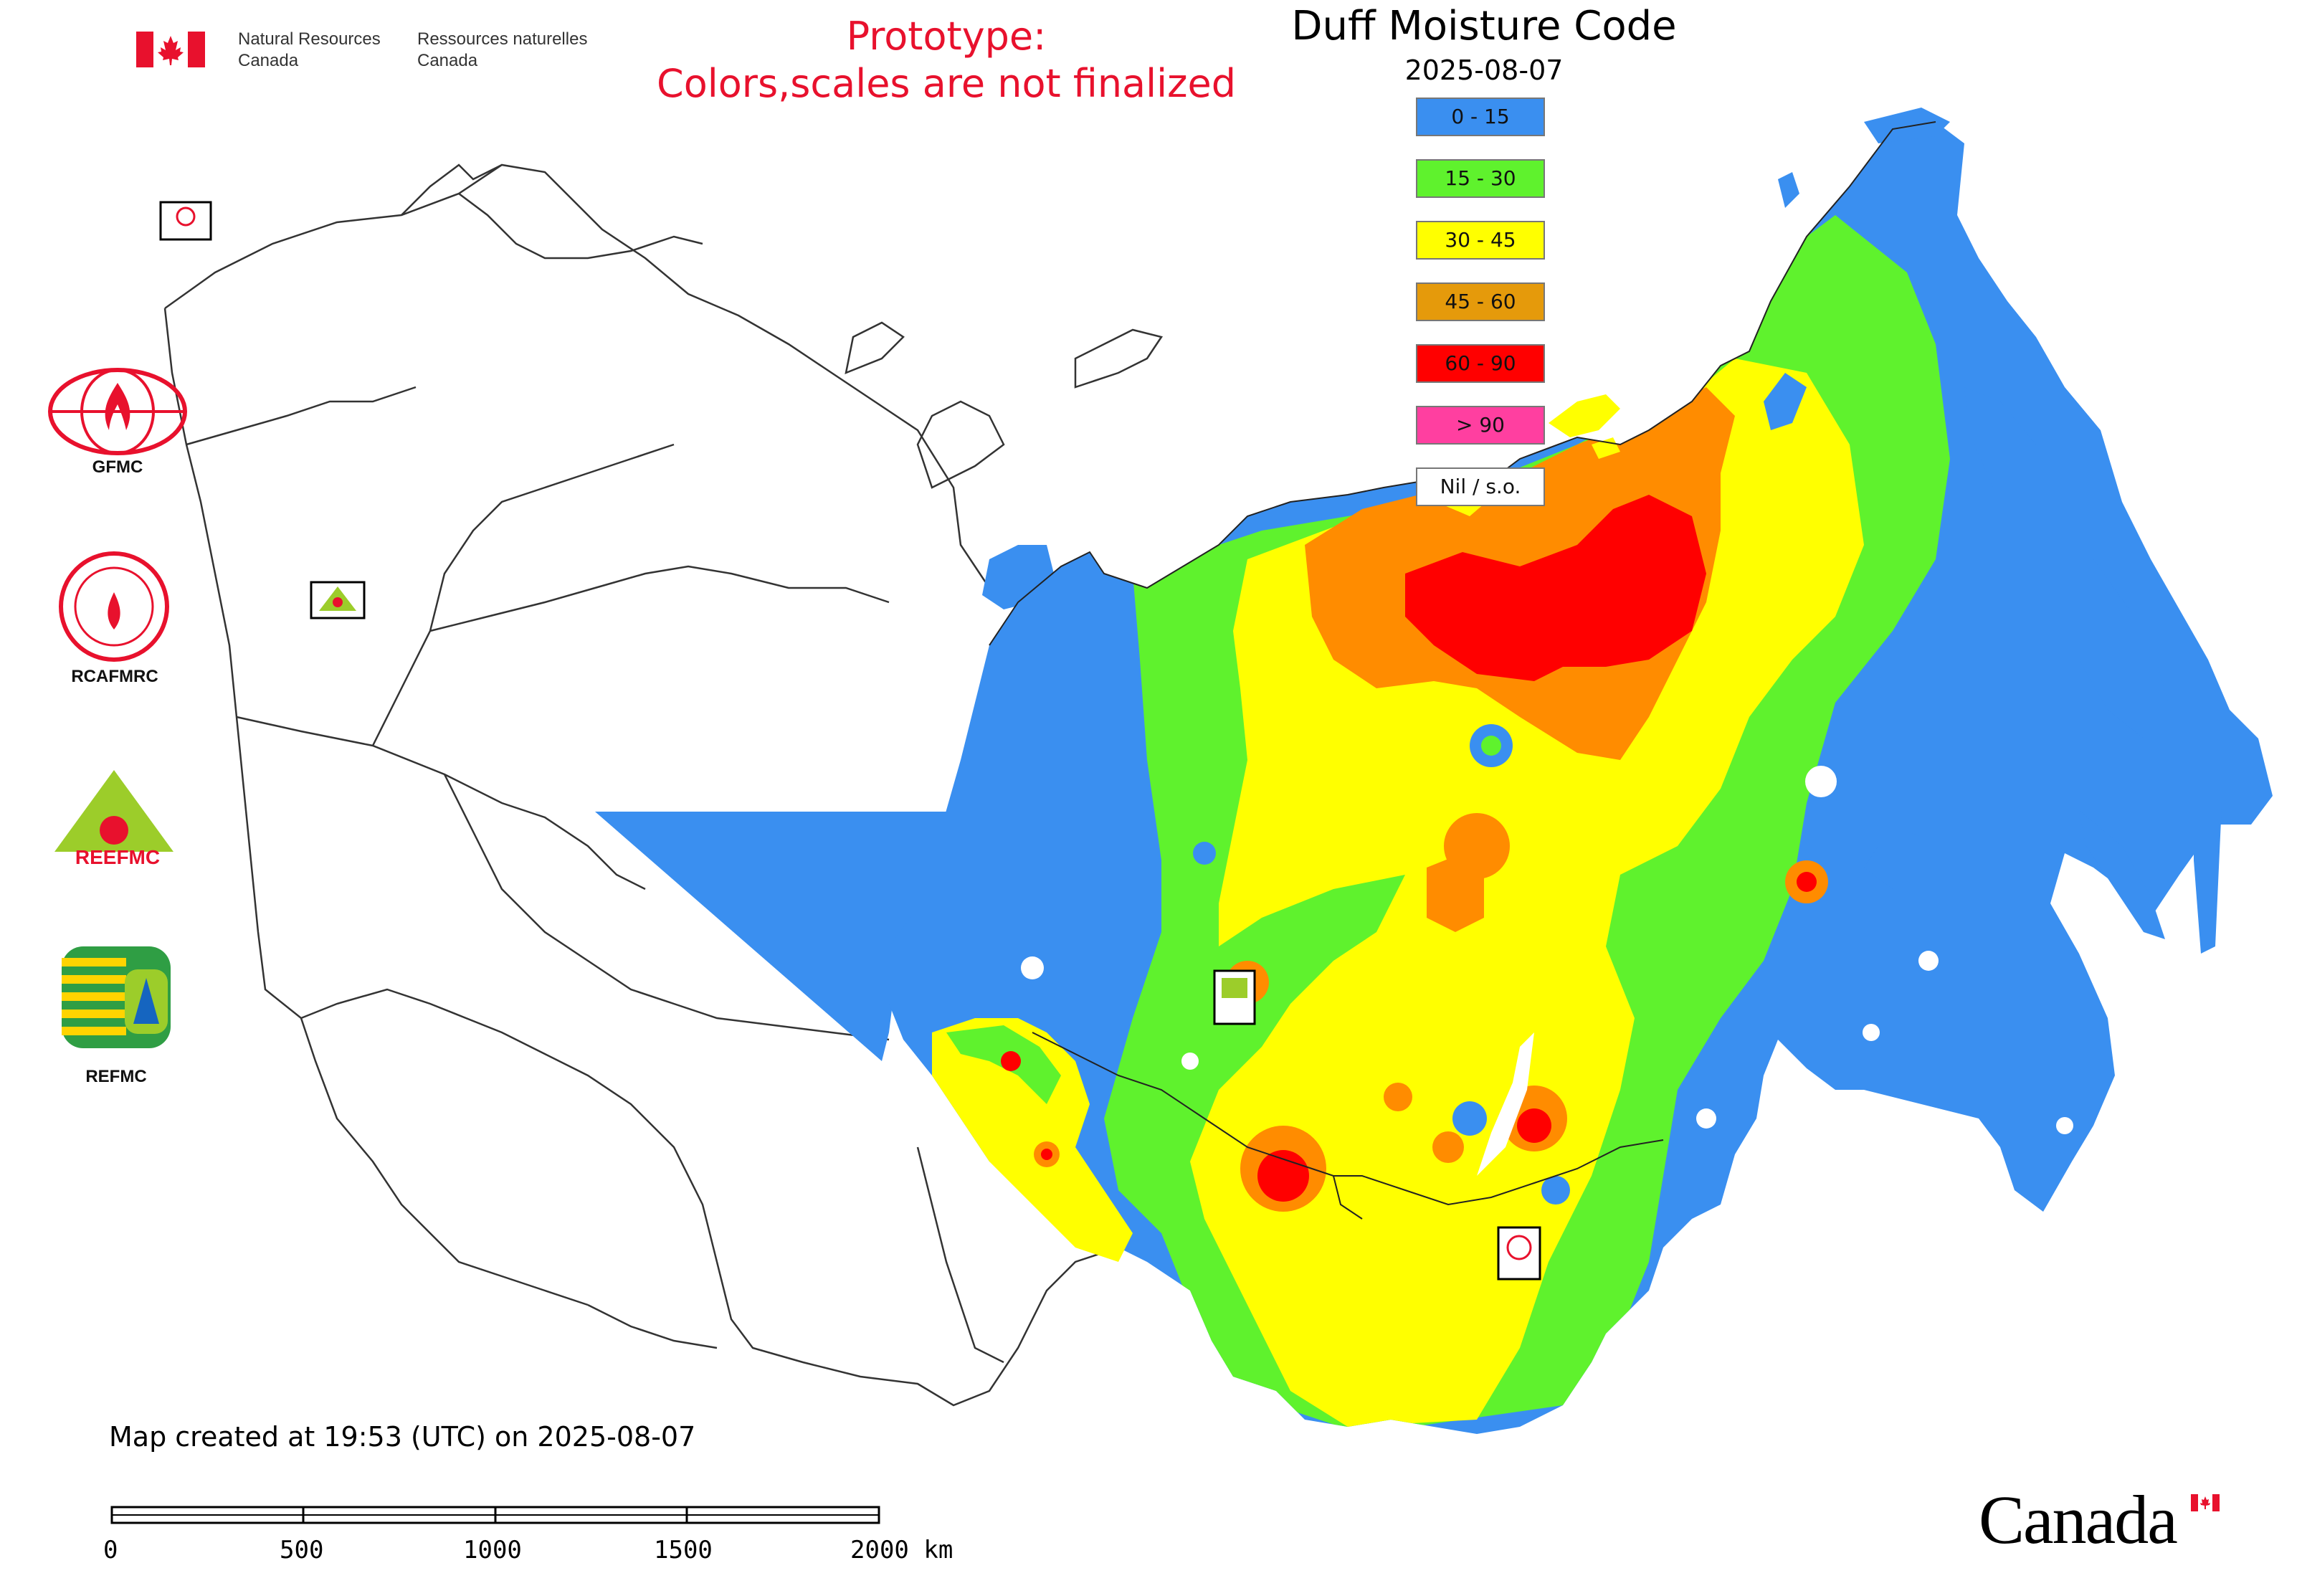 This screenshot has width=2302, height=1596. What do you see at coordinates (1993, 534) in the screenshot?
I see `east-coast-landmasses` at bounding box center [1993, 534].